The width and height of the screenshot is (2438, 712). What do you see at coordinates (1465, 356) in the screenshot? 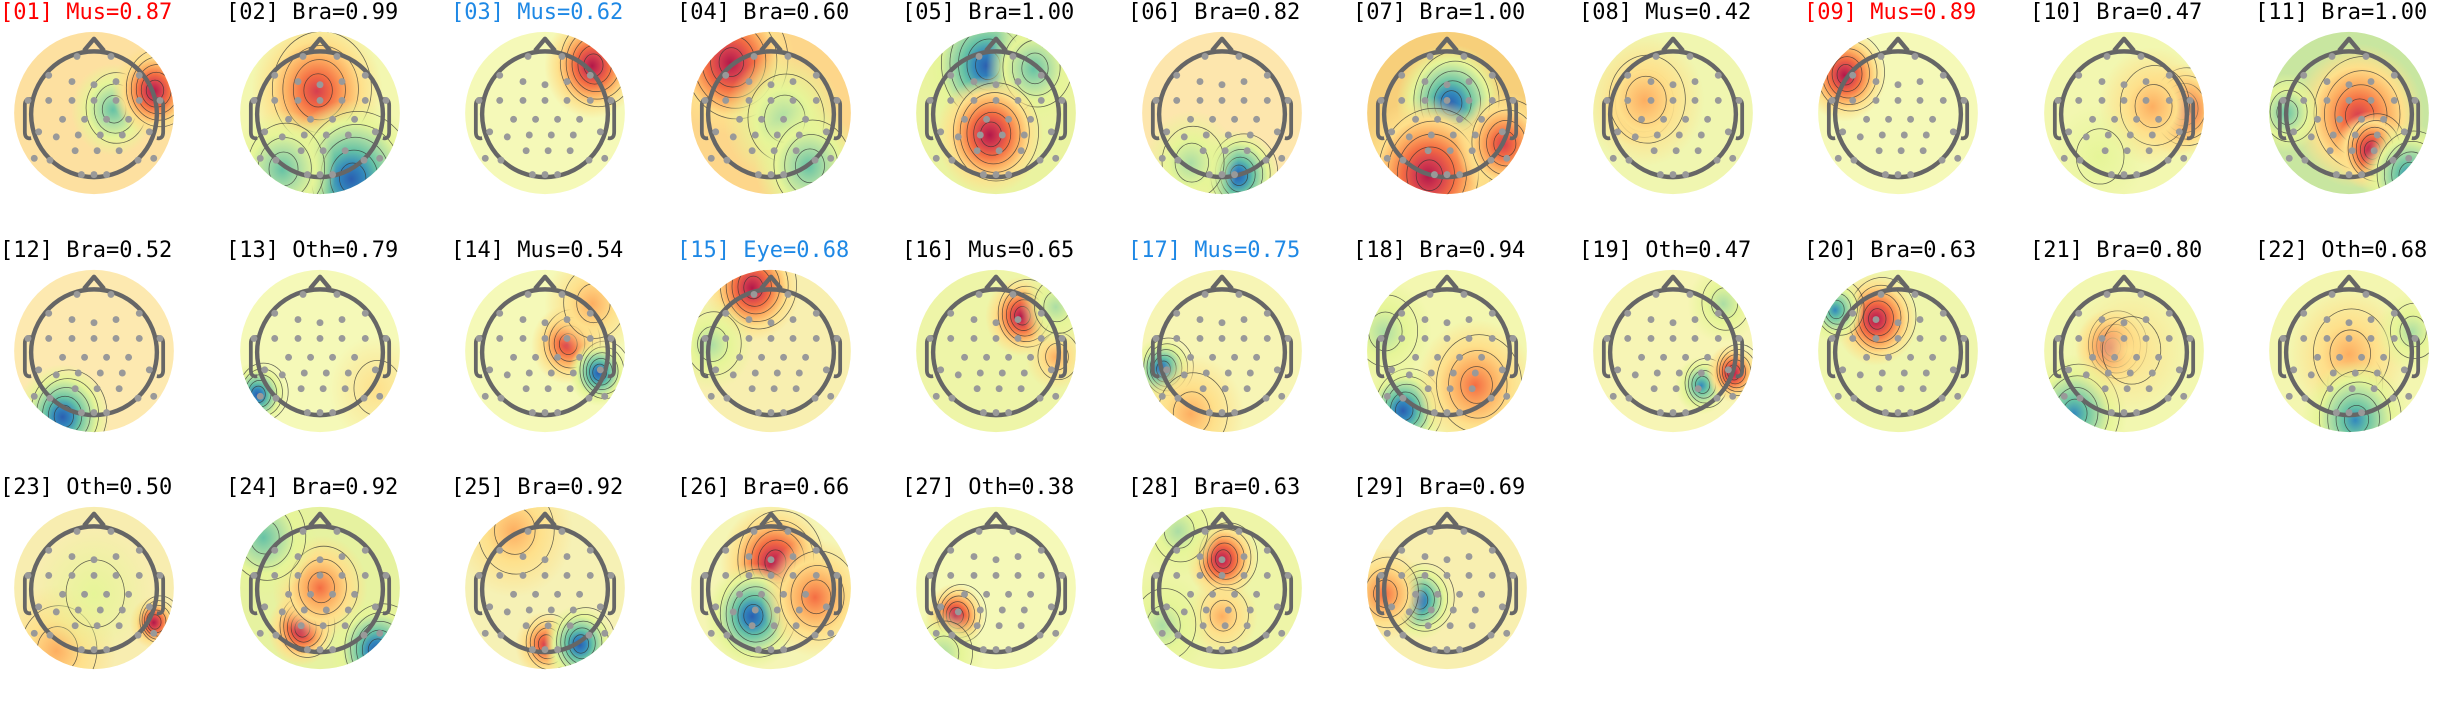
I see `component-panel-18: [18] Bra=0.94` at bounding box center [1465, 356].